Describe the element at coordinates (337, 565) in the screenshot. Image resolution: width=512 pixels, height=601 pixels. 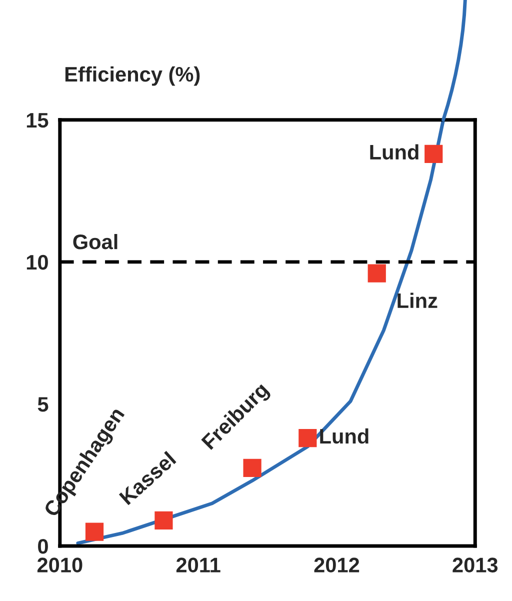
I see `x-tick-label: 2012` at that location.